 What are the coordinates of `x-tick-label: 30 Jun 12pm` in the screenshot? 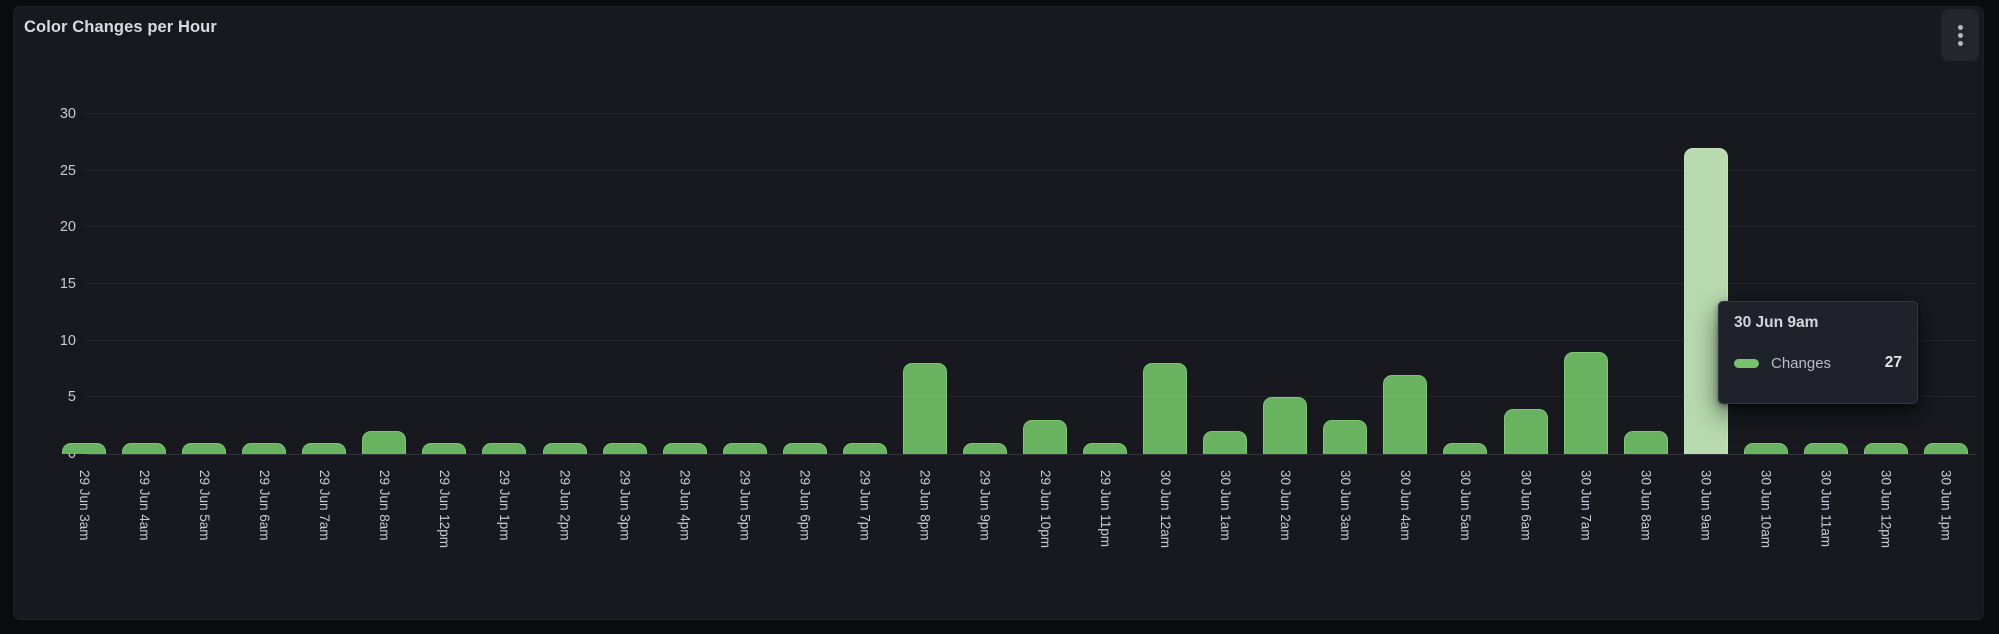 It's located at (1886, 509).